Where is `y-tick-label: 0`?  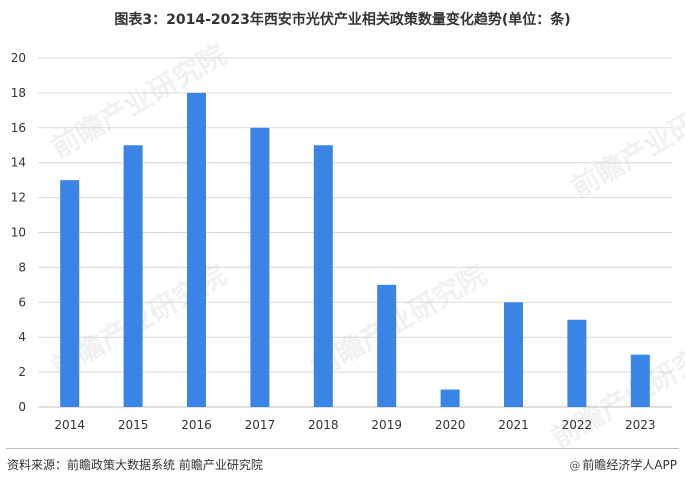
y-tick-label: 0 is located at coordinates (22, 407).